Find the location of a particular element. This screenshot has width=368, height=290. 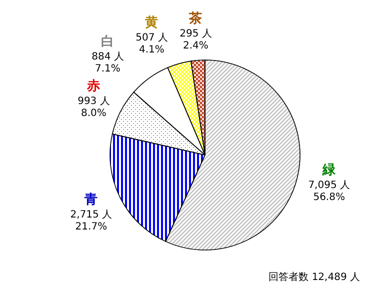

data-label: 993 人 8.0% is located at coordinates (94, 108).